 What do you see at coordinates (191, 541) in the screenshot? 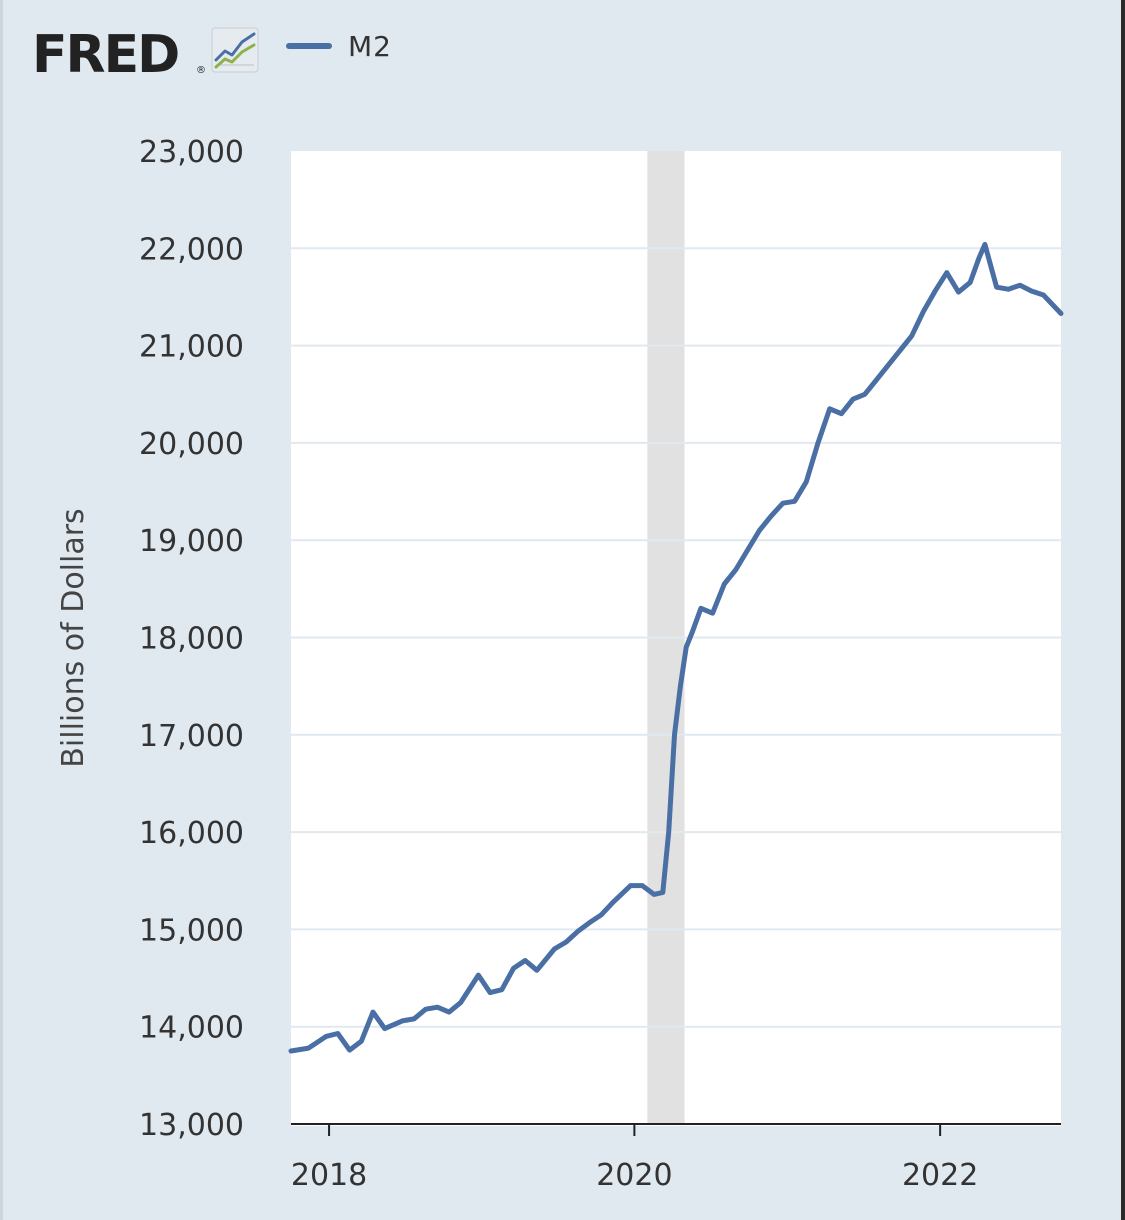
I see `y-tick-label: 19,000` at bounding box center [191, 541].